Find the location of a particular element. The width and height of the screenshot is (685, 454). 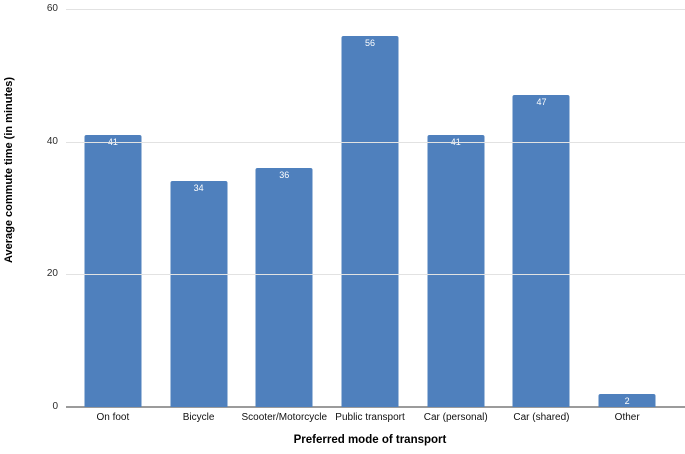

x-tick-label: Bicycle is located at coordinates (198, 417).